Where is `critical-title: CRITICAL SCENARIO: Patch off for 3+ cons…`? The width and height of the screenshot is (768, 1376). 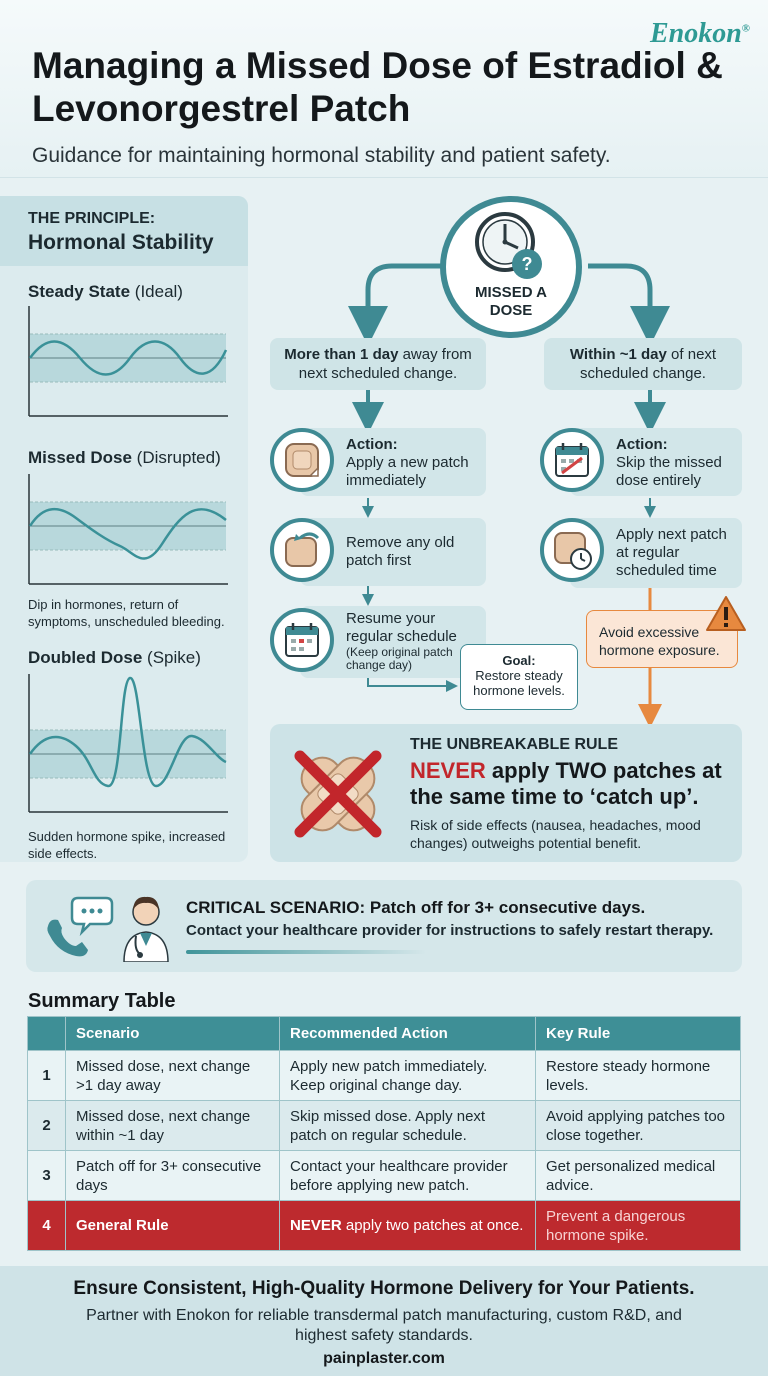 critical-title: CRITICAL SCENARIO: Patch off for 3+ cons… is located at coordinates (416, 907).